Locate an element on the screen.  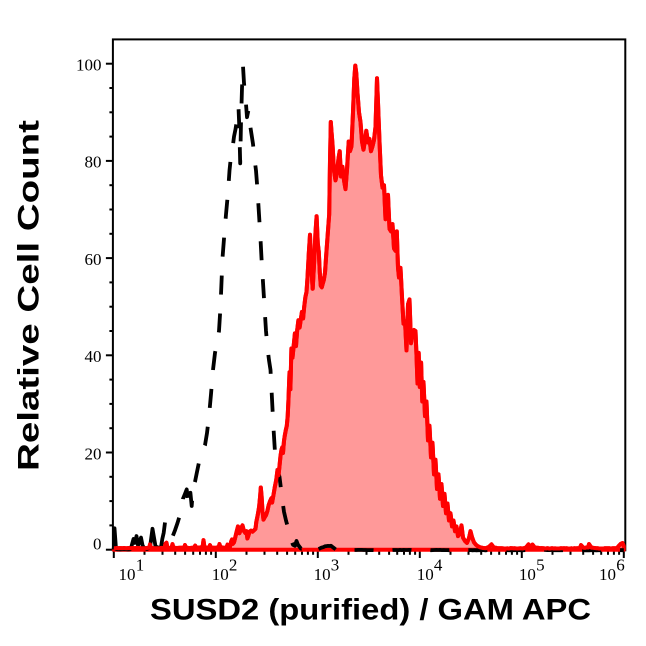
svg-text: 100 is located at coordinates (89, 65).